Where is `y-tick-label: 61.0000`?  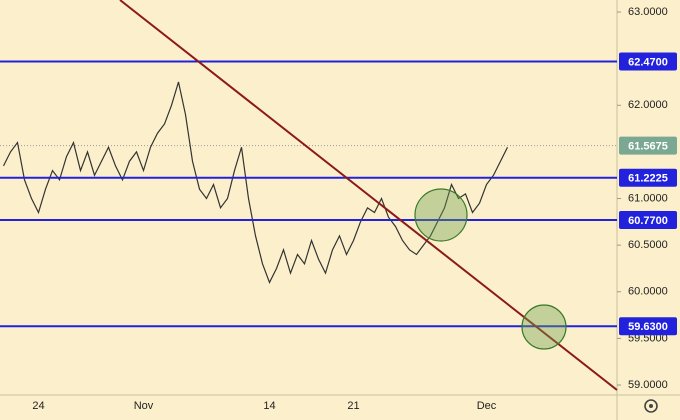 y-tick-label: 61.0000 is located at coordinates (648, 198).